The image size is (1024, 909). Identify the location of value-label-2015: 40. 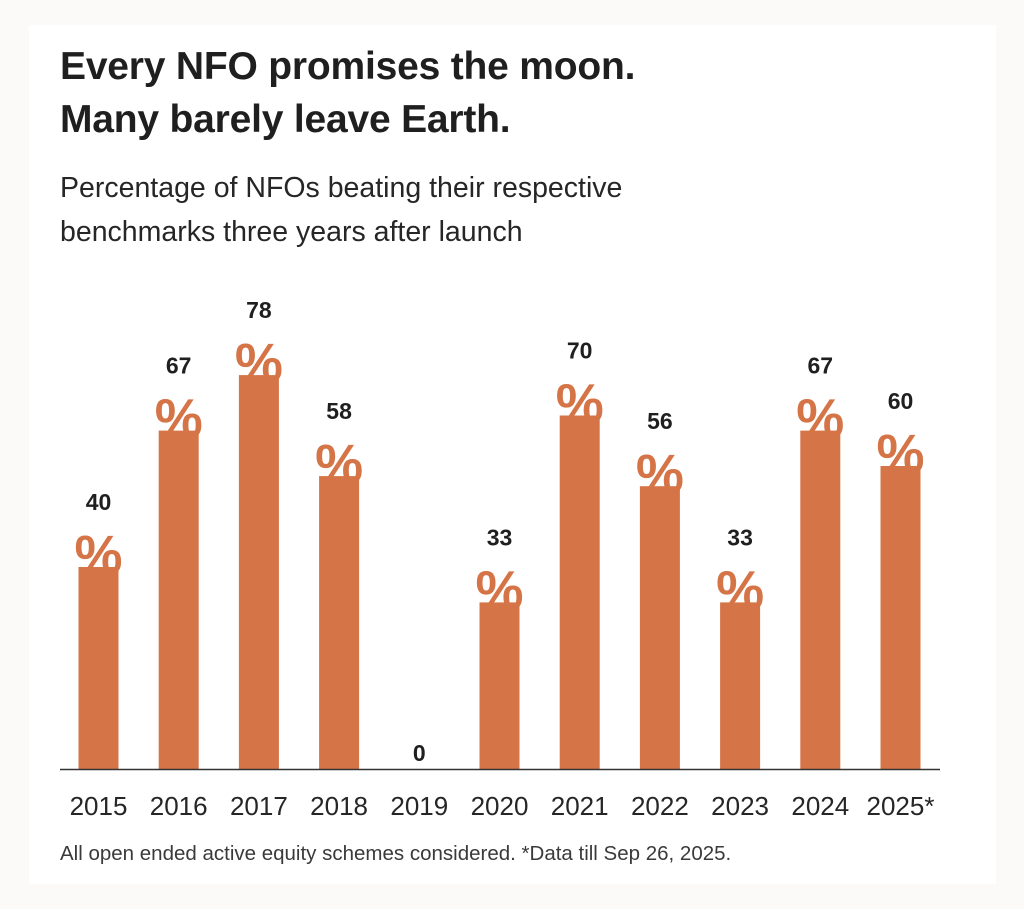
(99, 502).